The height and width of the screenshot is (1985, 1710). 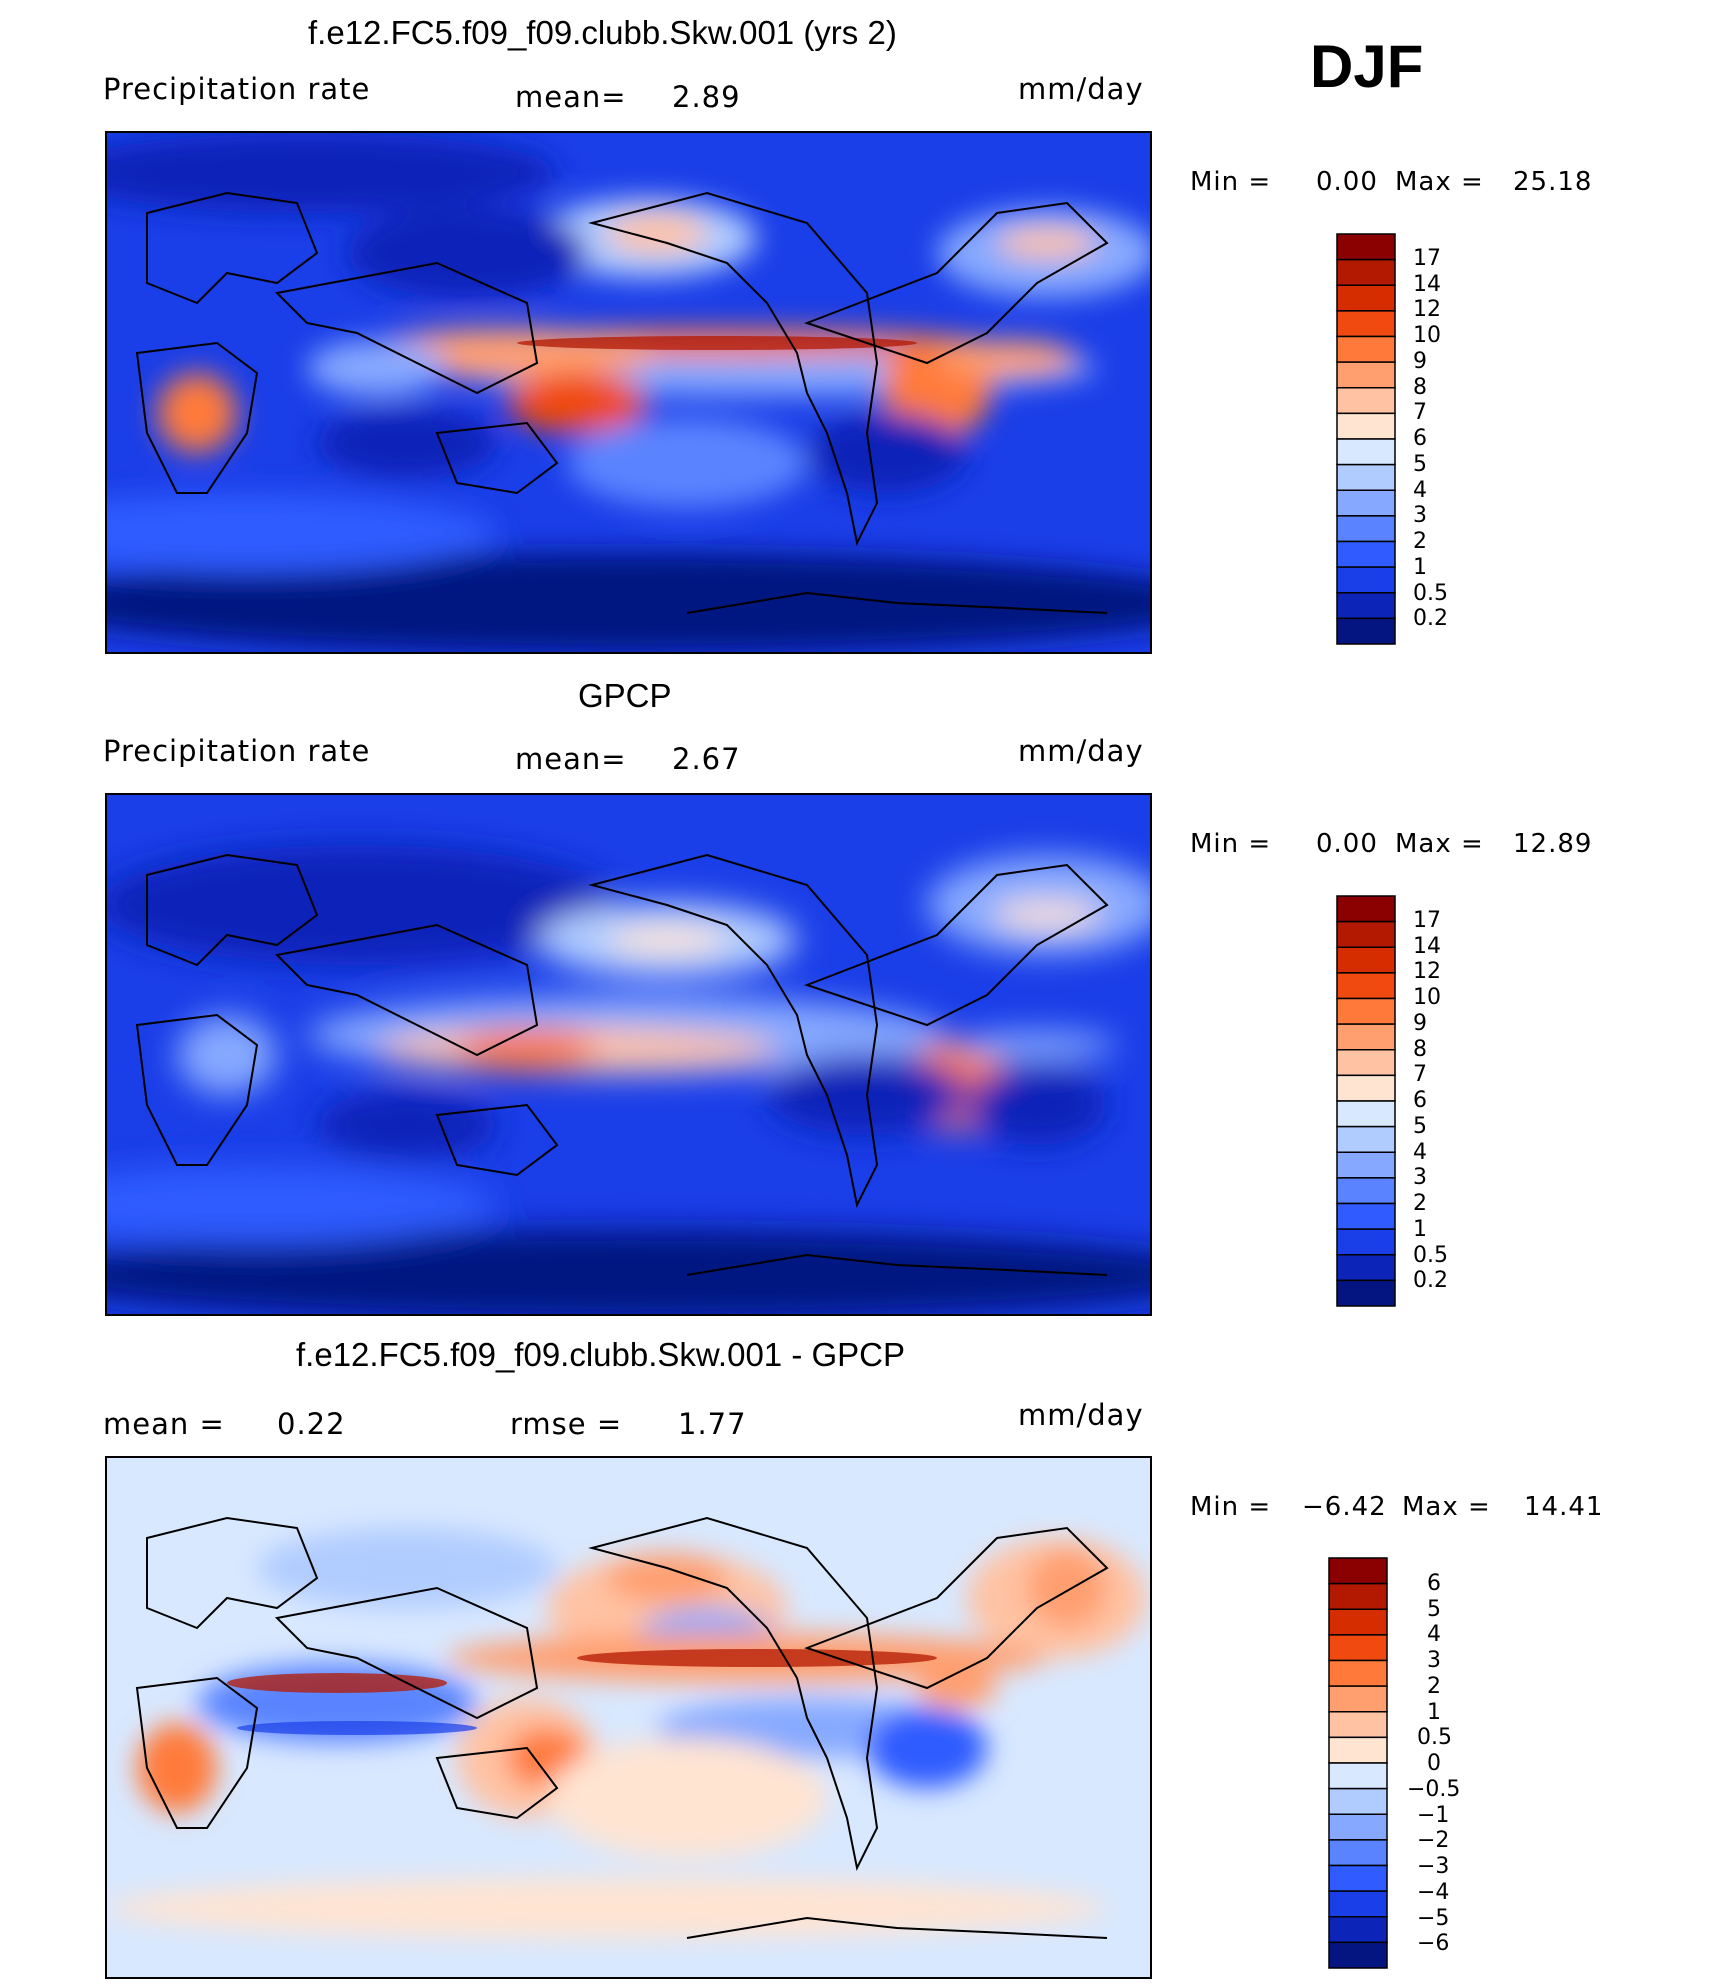 What do you see at coordinates (1231, 1507) in the screenshot?
I see `panel3-min-label: Min =` at bounding box center [1231, 1507].